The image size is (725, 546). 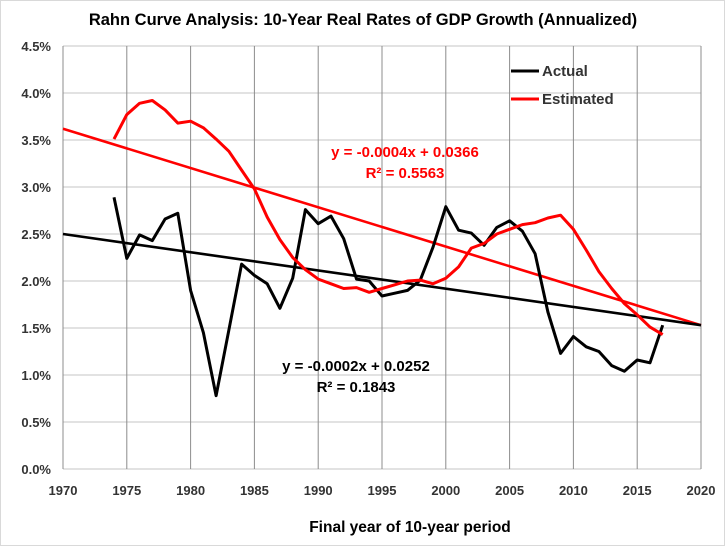 What do you see at coordinates (36, 375) in the screenshot?
I see `y-tick-label: 1.0%` at bounding box center [36, 375].